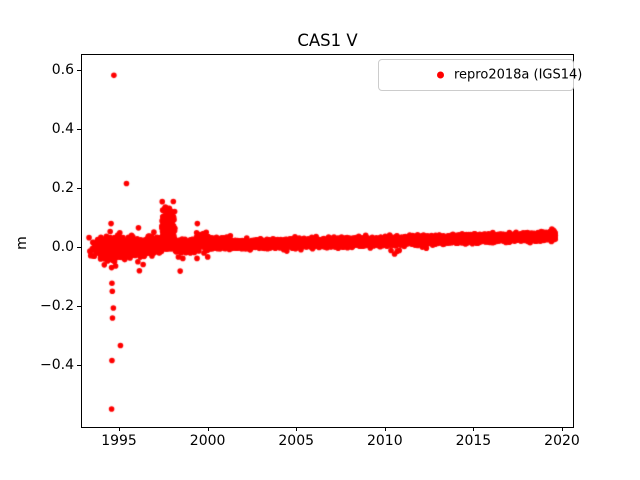 This screenshot has height=480, width=640. What do you see at coordinates (296, 441) in the screenshot?
I see `x-tick-label: 2005` at bounding box center [296, 441].